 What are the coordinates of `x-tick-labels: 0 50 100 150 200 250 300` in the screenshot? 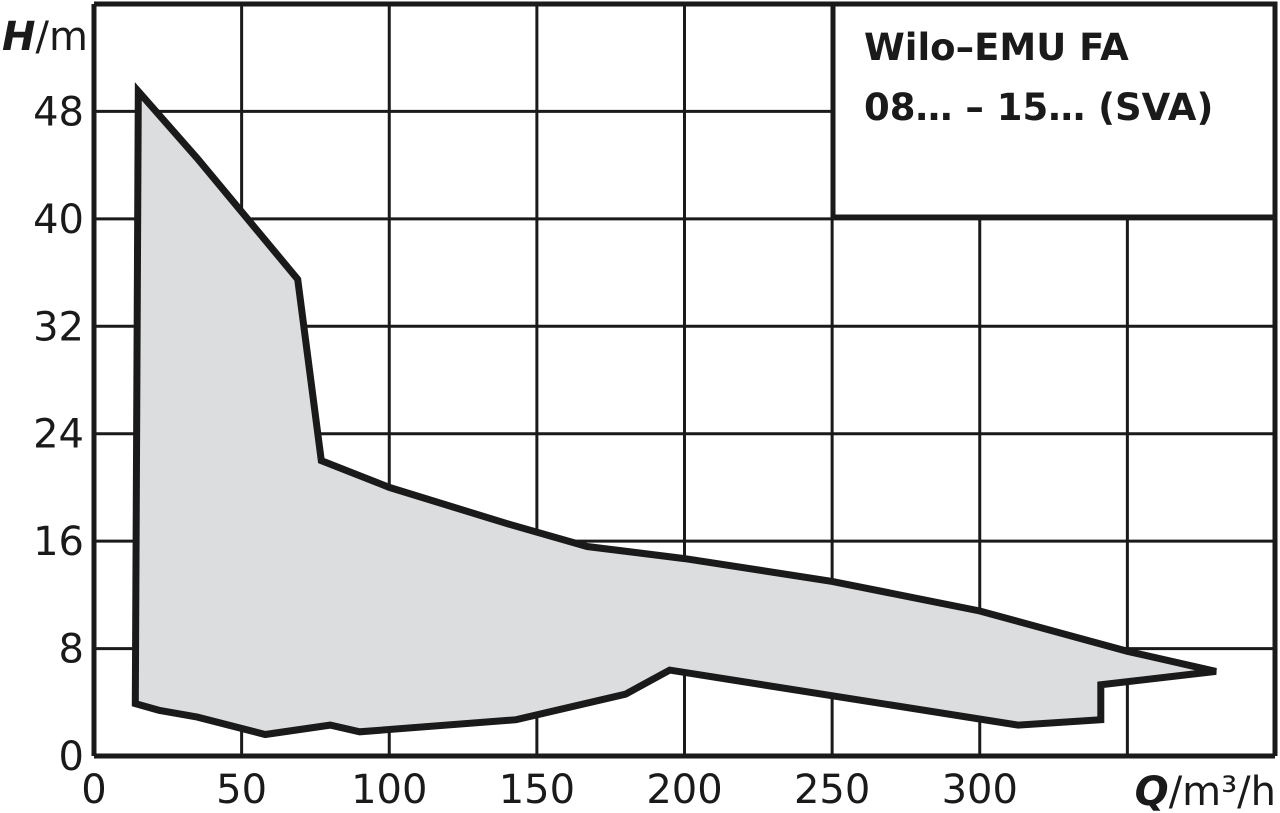 It's located at (549, 790).